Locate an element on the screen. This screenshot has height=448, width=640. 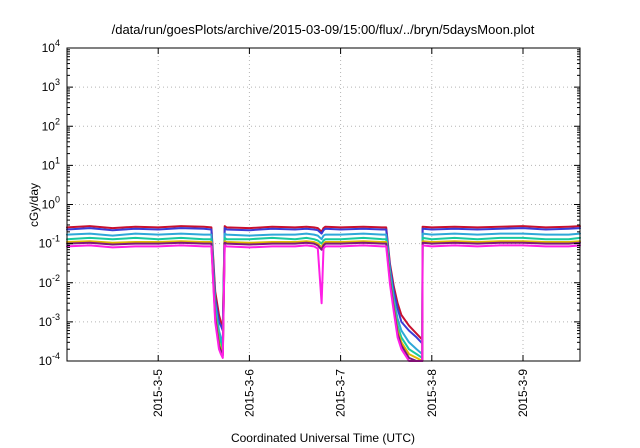
y-tick-label: 10⁴ is located at coordinates (51, 46).